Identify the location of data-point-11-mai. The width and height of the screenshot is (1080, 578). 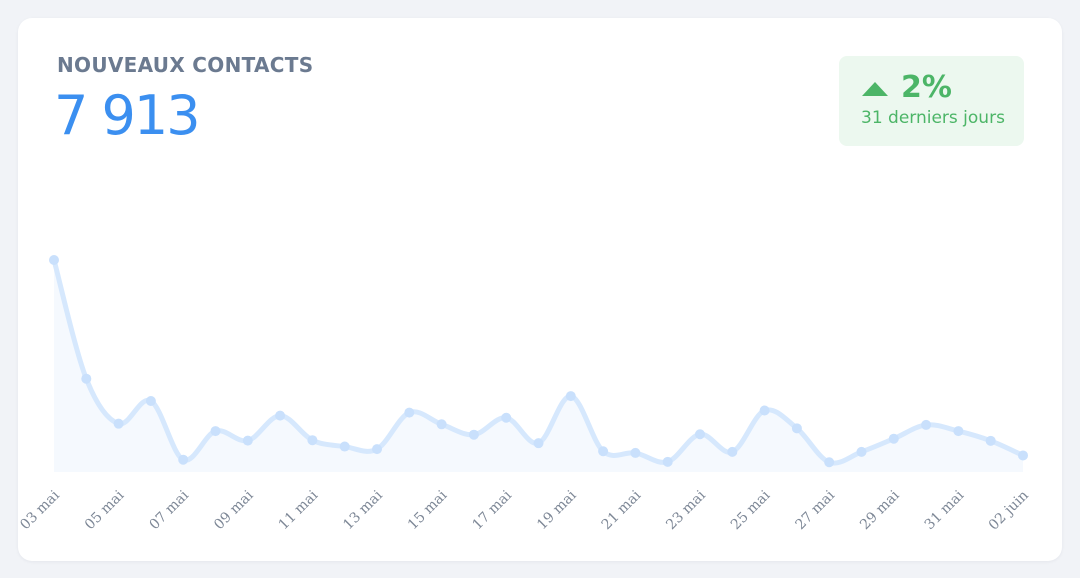
(312, 440).